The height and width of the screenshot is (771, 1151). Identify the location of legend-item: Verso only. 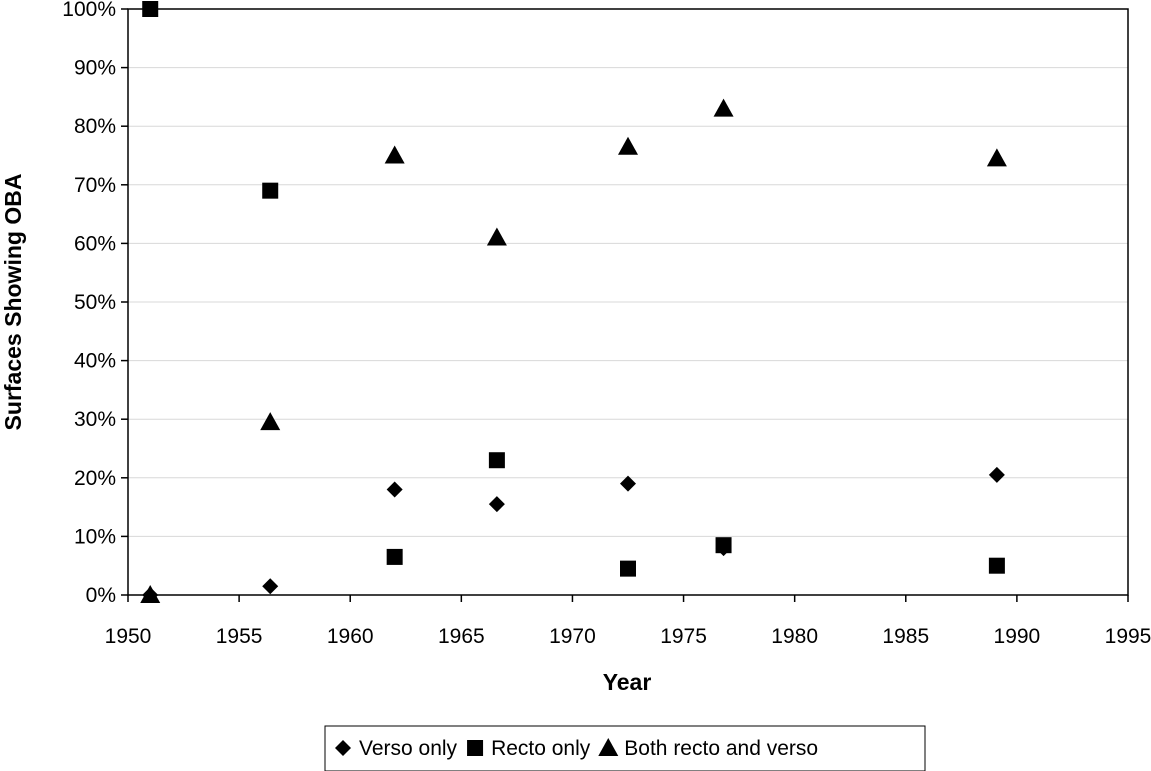
(396, 748).